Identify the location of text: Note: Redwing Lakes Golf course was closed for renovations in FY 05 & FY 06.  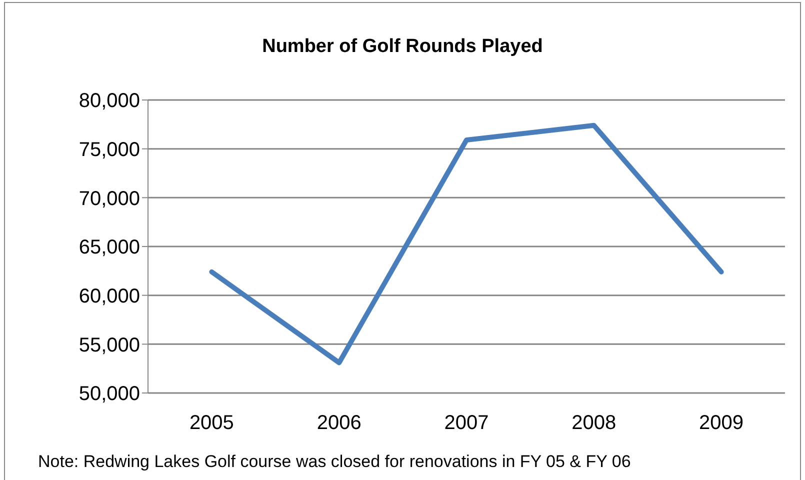
(334, 462).